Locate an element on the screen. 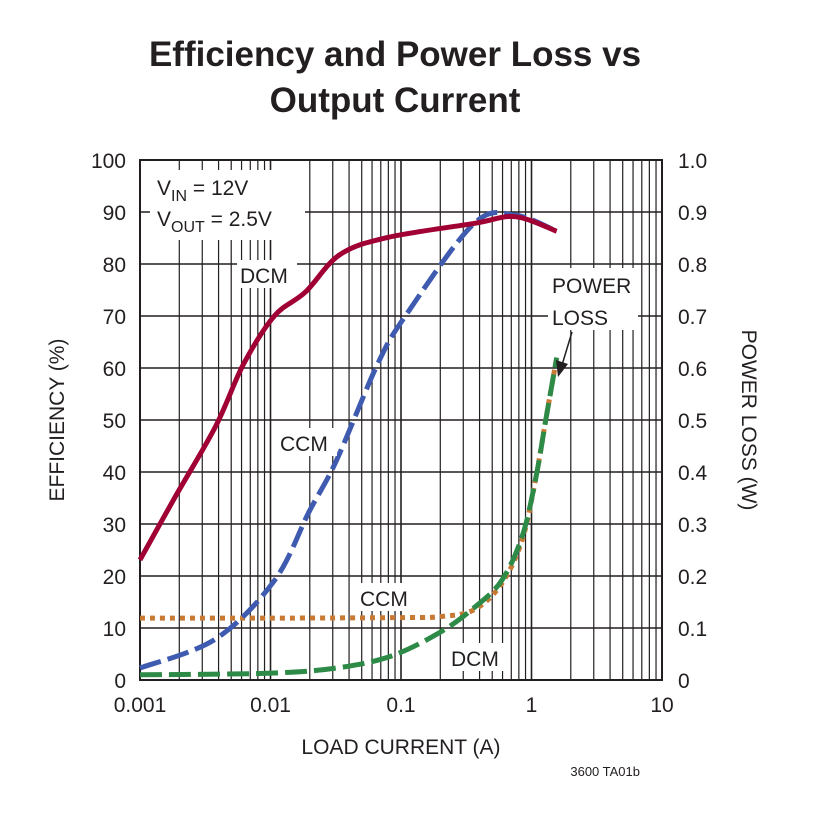 Image resolution: width=837 pixels, height=815 pixels. power-loss-arrow is located at coordinates (564, 354).